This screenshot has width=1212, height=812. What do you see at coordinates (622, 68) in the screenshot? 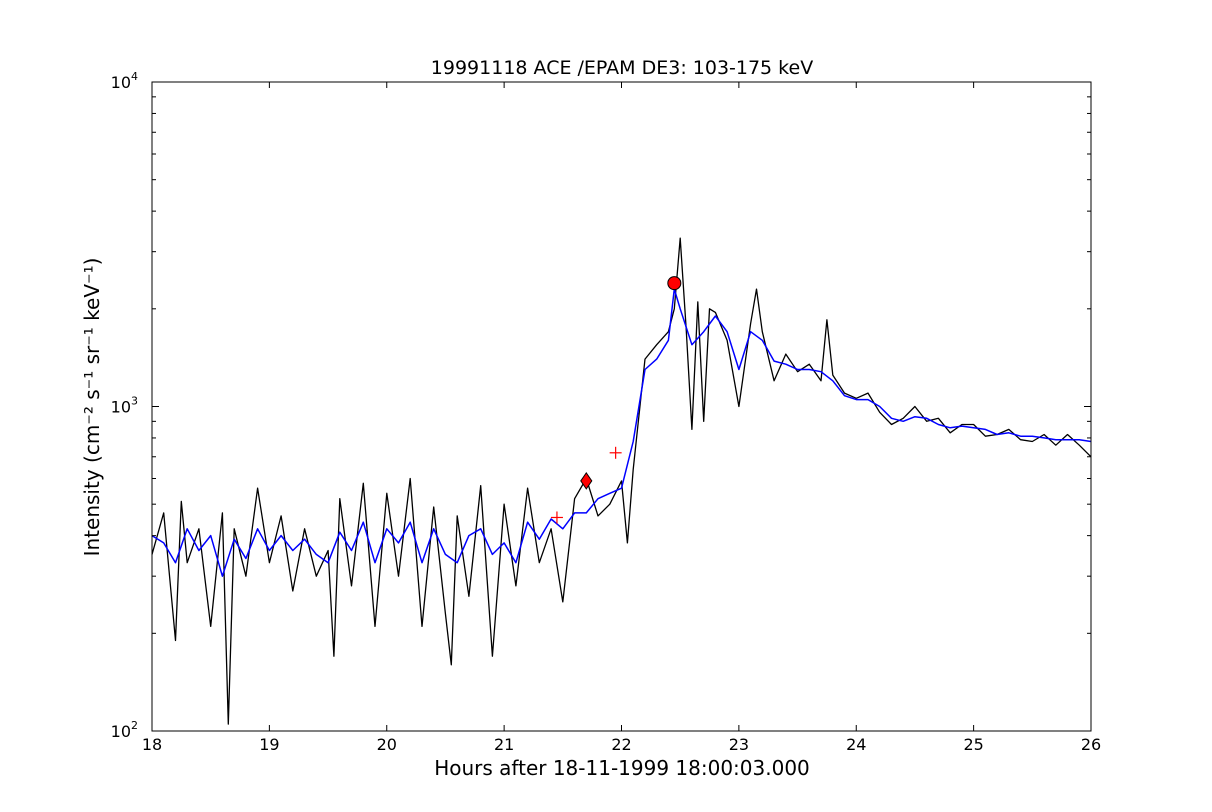
I see `chart-title: 19991118 ACE /EPAM DE3: 103-175 keV` at bounding box center [622, 68].